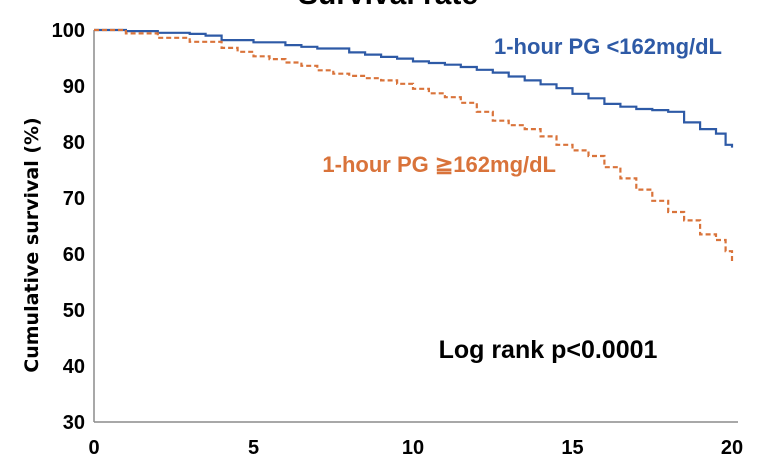 The height and width of the screenshot is (470, 780). I want to click on y-tick-label: 40, so click(74, 367).